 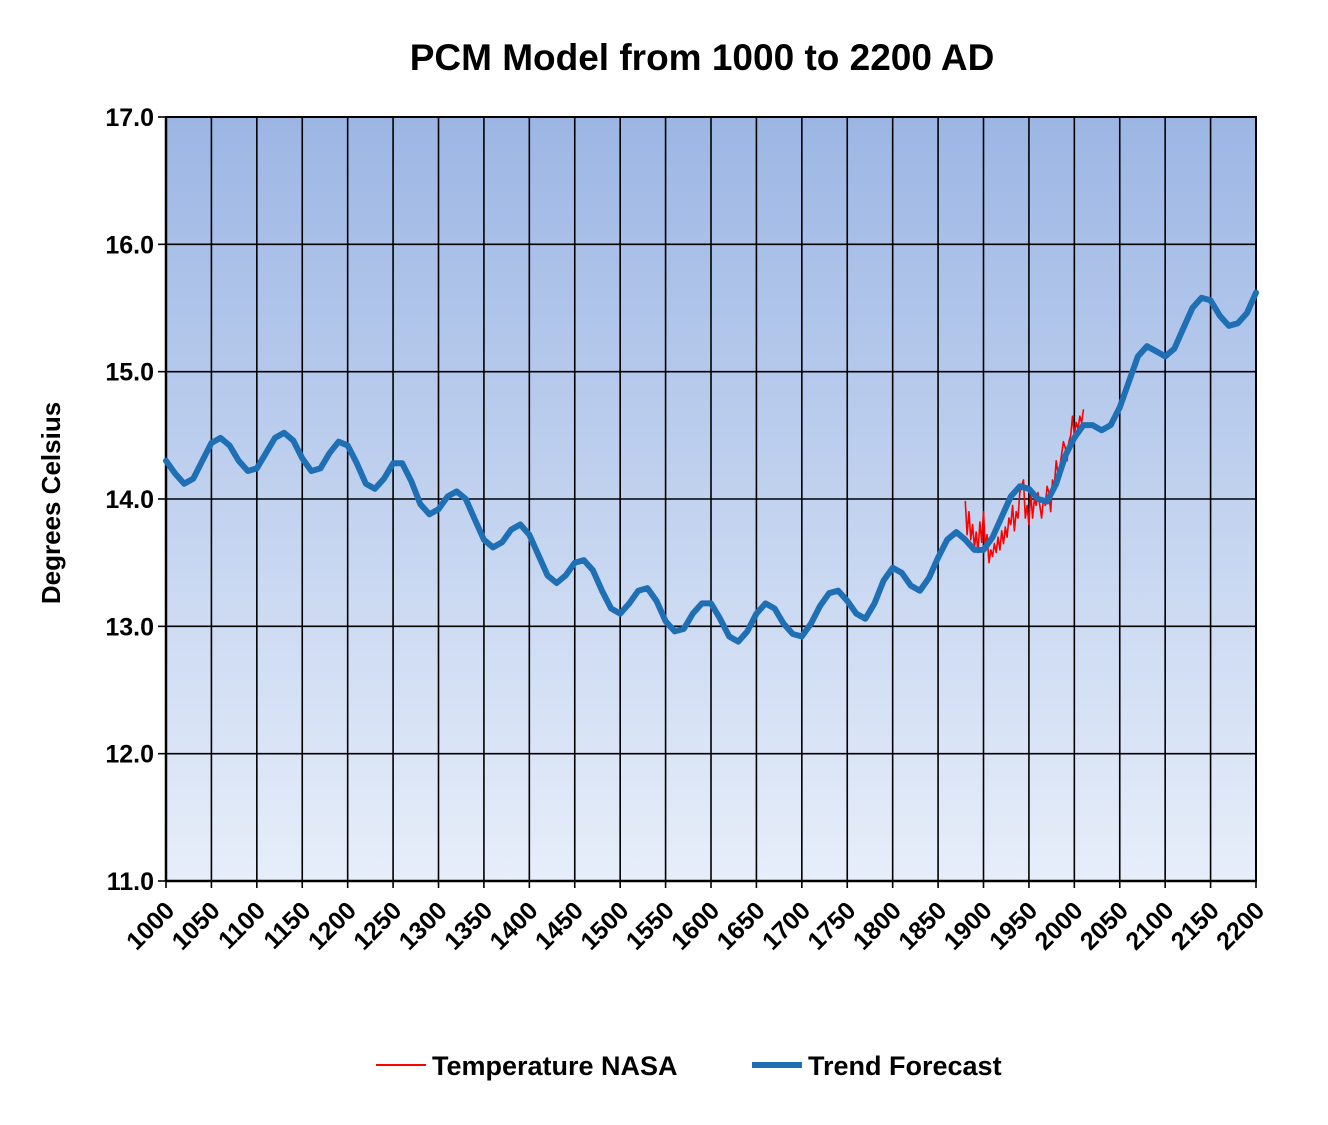 What do you see at coordinates (922, 925) in the screenshot?
I see `x-tick-label: 1850` at bounding box center [922, 925].